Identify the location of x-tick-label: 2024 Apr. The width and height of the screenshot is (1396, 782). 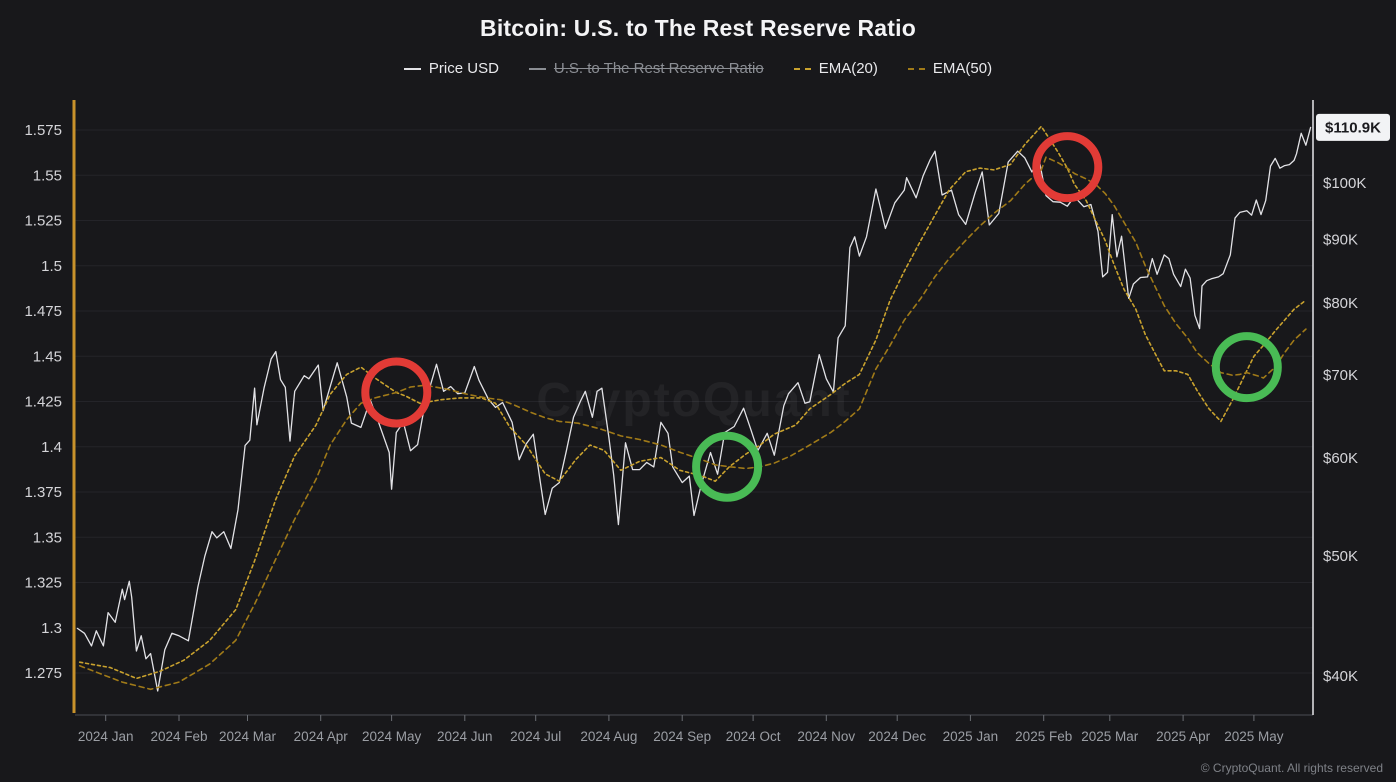
(321, 736).